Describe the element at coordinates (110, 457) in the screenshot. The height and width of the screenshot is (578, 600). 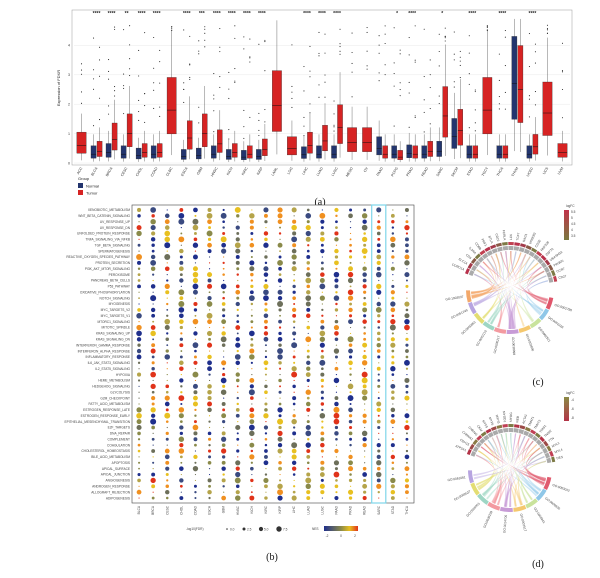
I see `pathway-label-42: BILE_ACID_METABOLISM` at that location.